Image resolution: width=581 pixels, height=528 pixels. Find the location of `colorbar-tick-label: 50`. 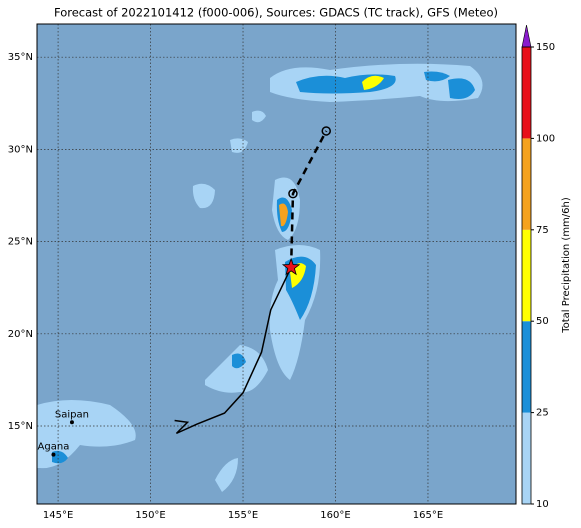

colorbar-tick-label: 50 is located at coordinates (542, 321).